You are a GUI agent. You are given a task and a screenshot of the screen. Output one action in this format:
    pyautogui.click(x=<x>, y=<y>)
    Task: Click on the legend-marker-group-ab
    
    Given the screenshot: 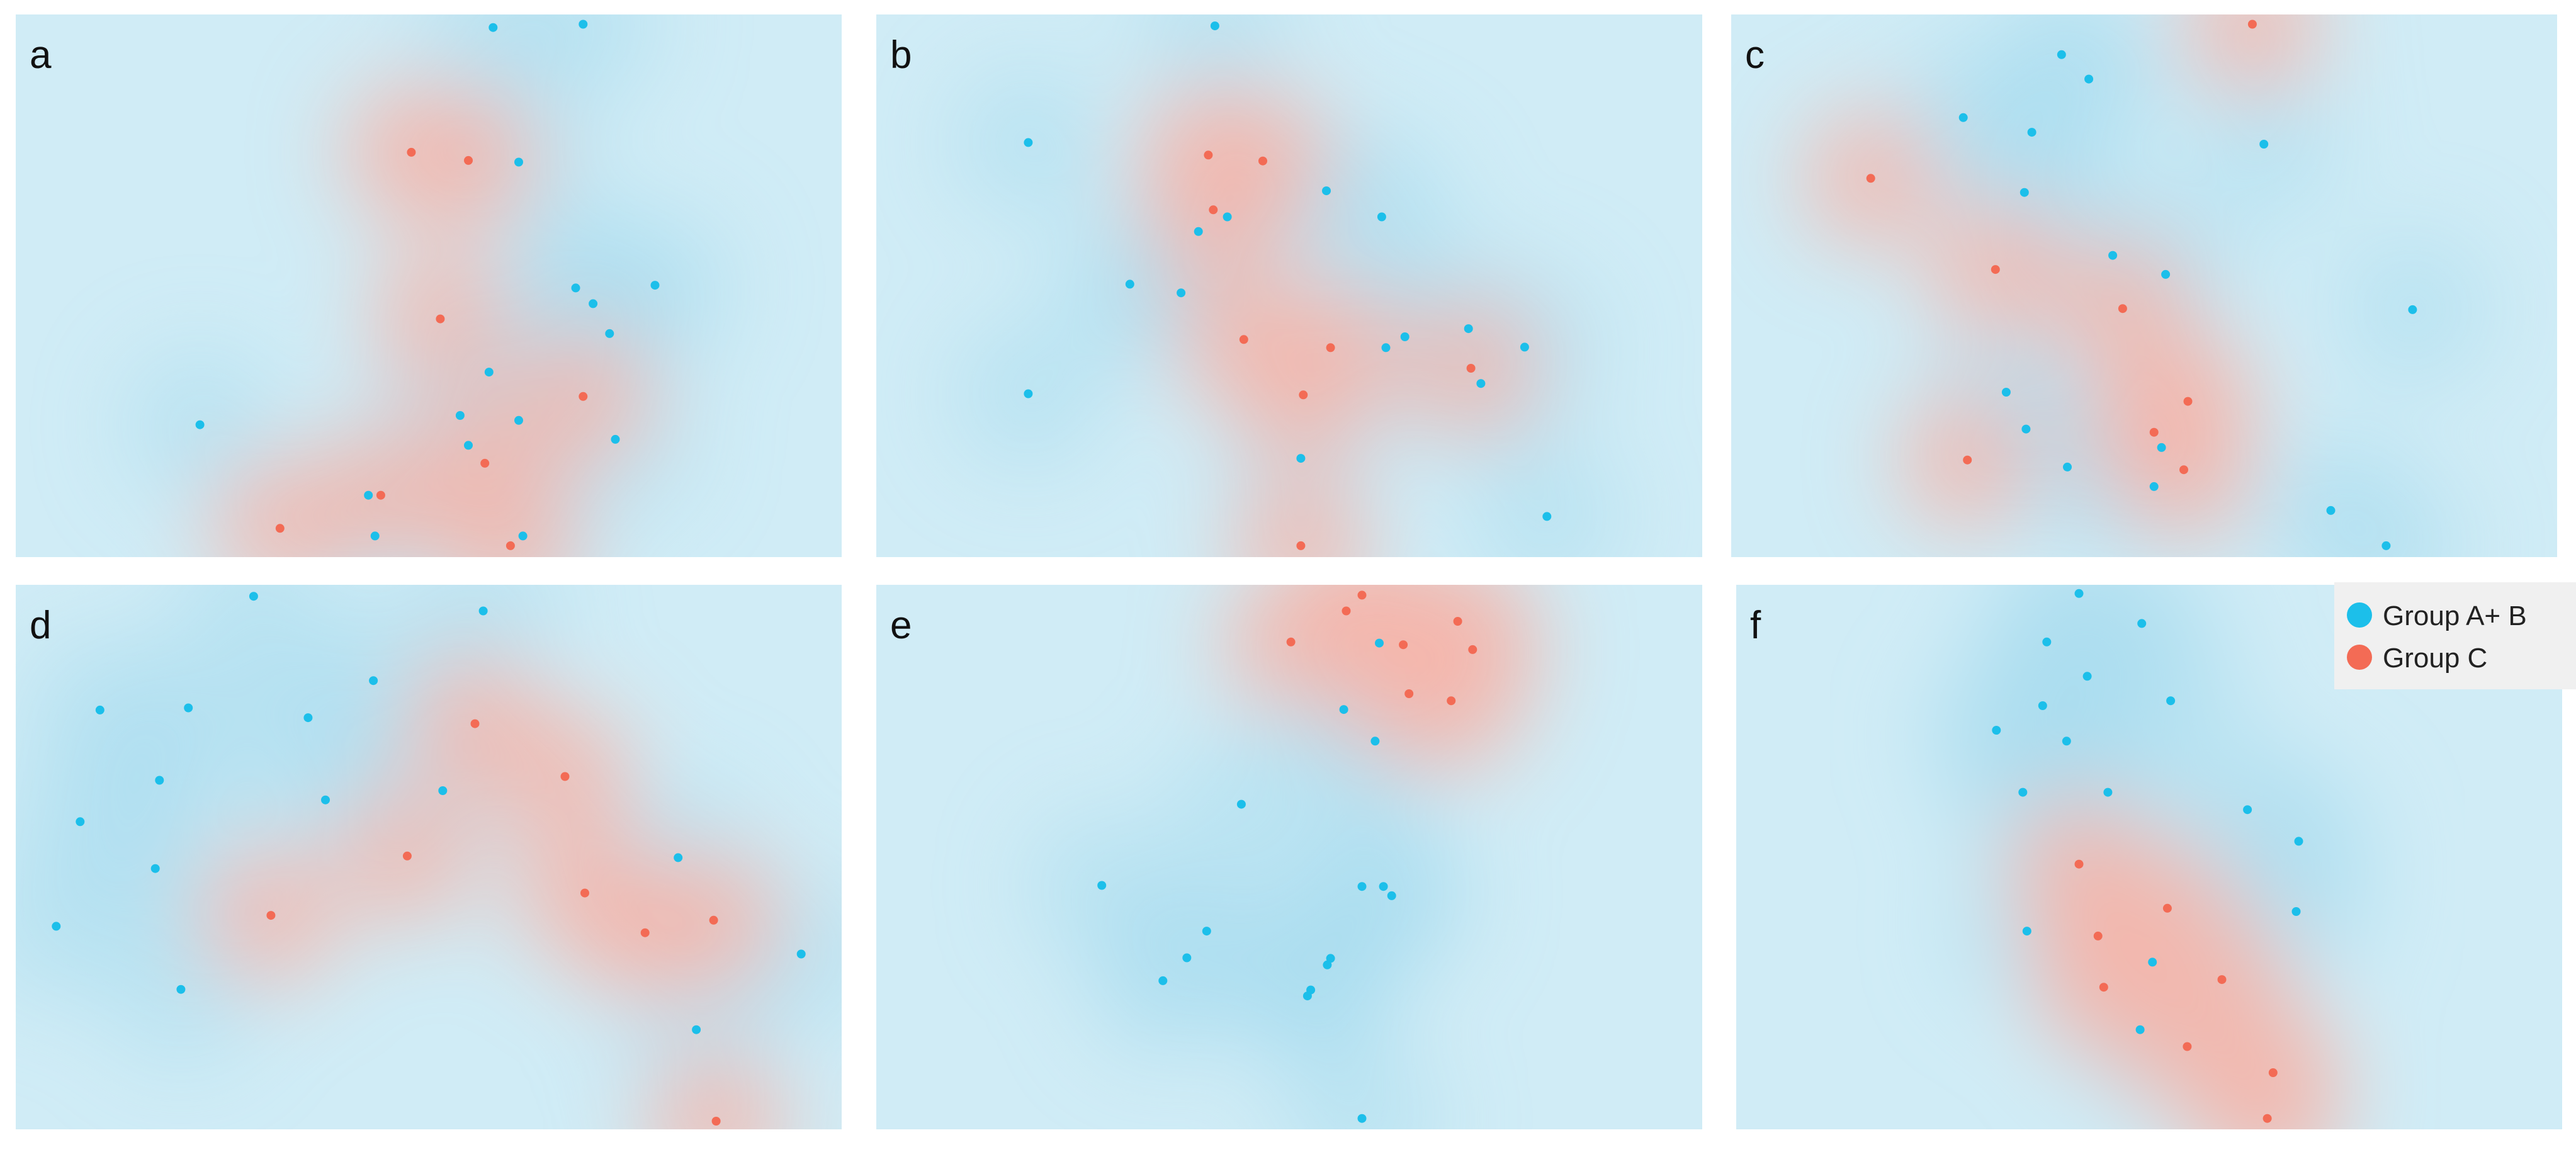 What is the action you would take?
    pyautogui.click(x=2359, y=615)
    